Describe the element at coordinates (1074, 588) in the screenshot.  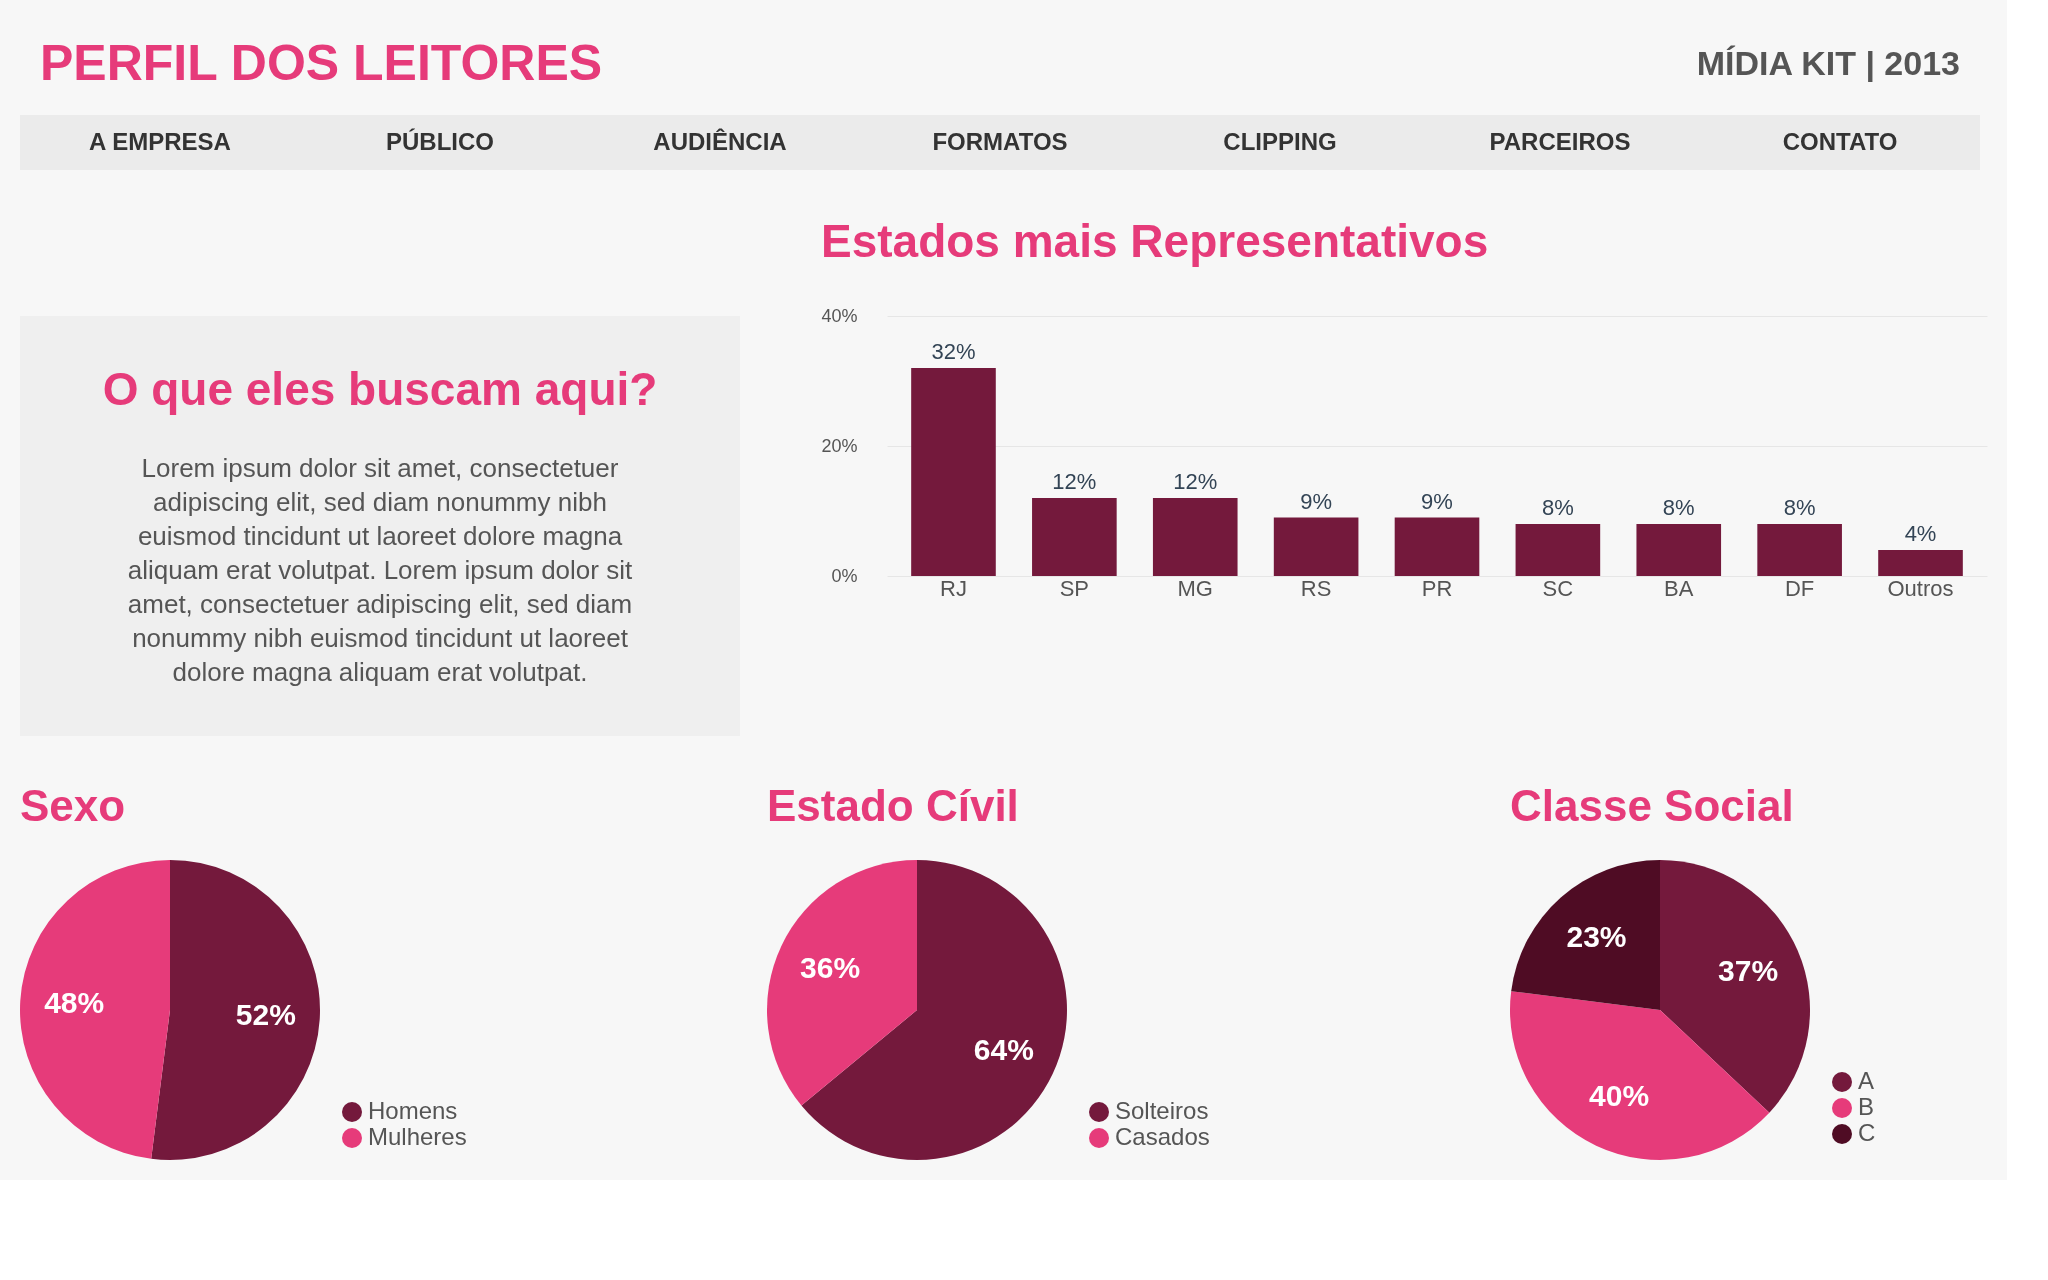
I see `x-tick-label: SP` at that location.